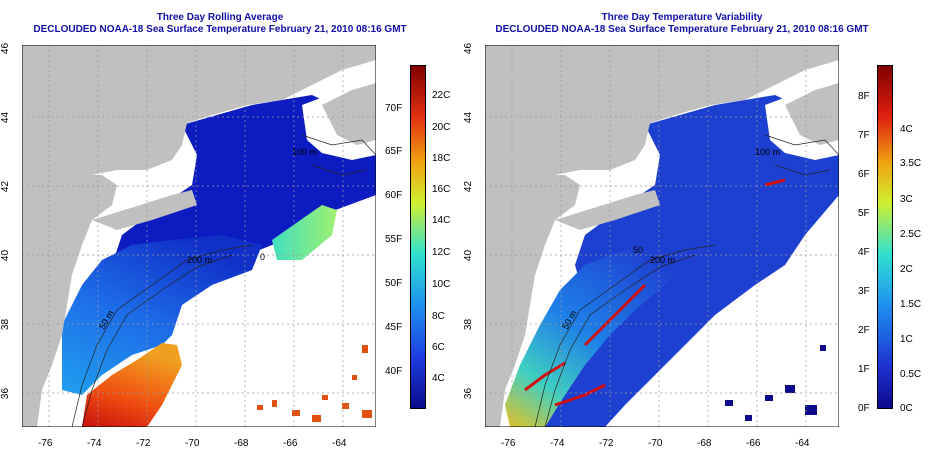 The image size is (950, 475). What do you see at coordinates (864, 291) in the screenshot?
I see `var-cb-f-3: 3F` at bounding box center [864, 291].